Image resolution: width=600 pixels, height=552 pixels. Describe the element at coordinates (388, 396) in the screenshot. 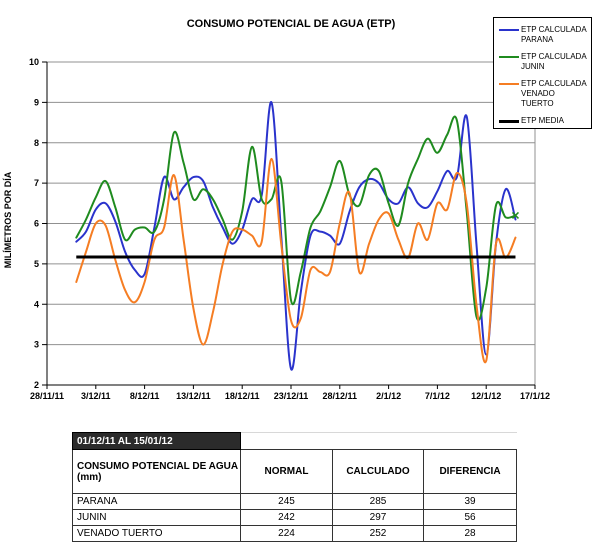

I see `x-tick-label: 2/1/12` at that location.